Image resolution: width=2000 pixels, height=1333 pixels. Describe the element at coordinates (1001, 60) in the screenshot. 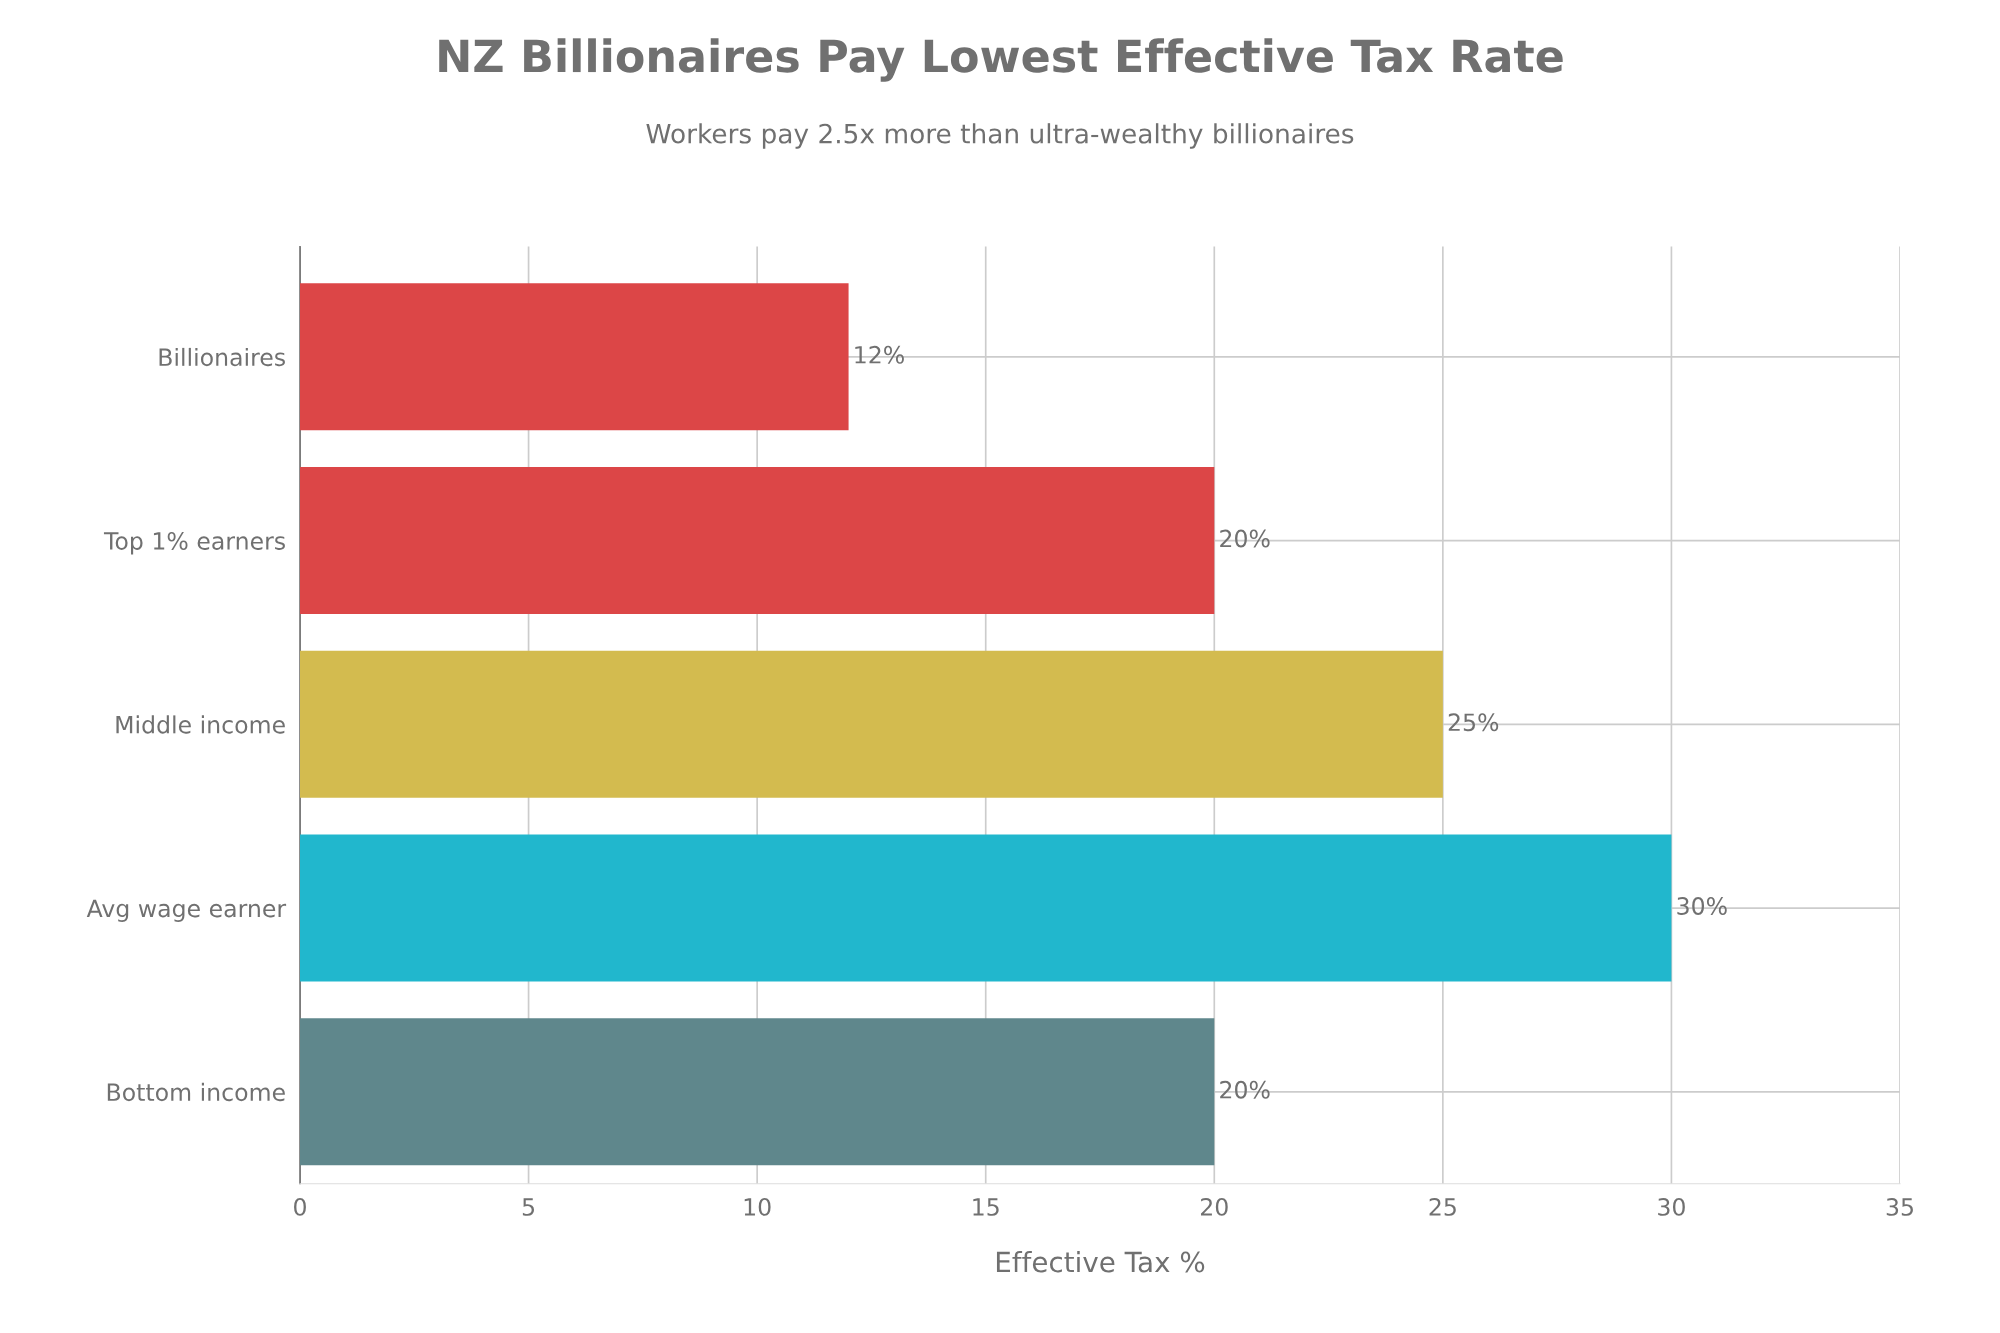

I see `chart-title: NZ Billionaires Pay Lowest Effective Tax Rate` at that location.